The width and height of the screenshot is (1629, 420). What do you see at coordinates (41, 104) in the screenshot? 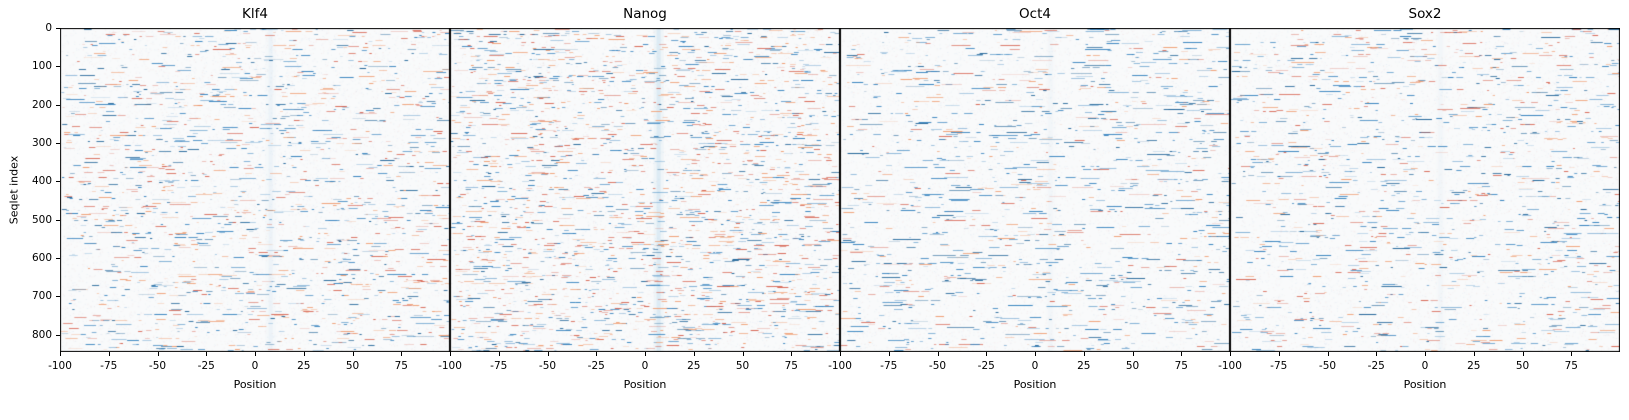
I see `y-tick-label: 200` at bounding box center [41, 104].